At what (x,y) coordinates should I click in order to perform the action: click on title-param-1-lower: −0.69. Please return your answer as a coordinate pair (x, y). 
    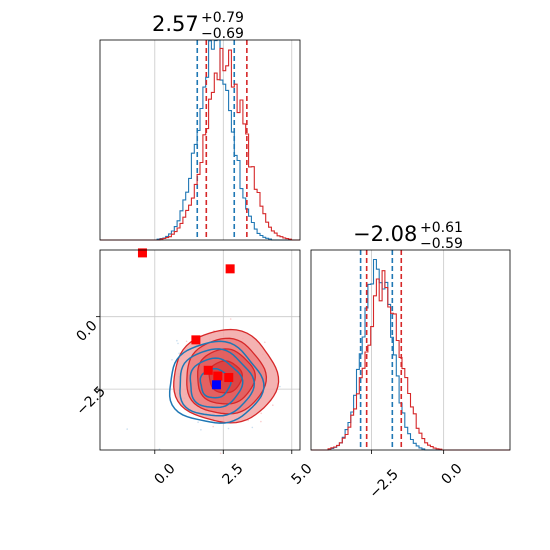
    Looking at the image, I should click on (222, 34).